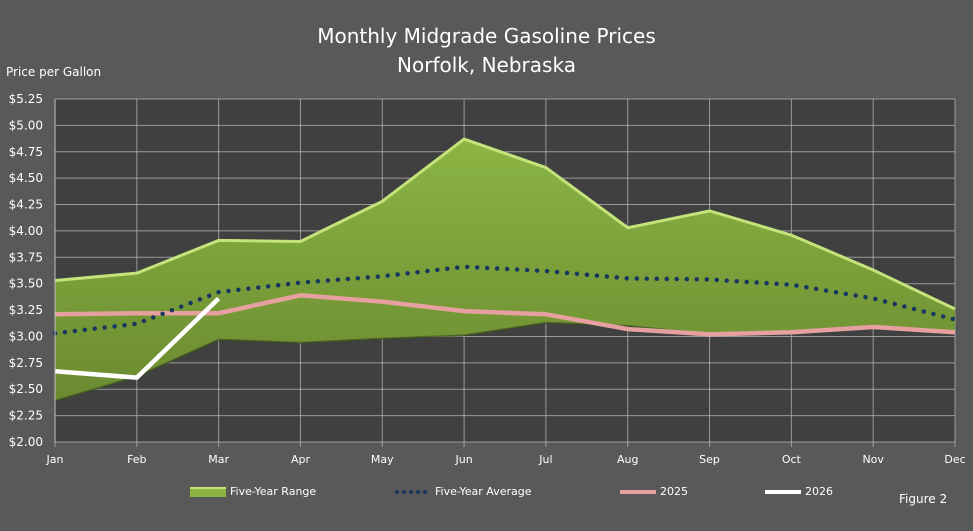  What do you see at coordinates (26, 389) in the screenshot?
I see `y-tick-label: $2.50` at bounding box center [26, 389].